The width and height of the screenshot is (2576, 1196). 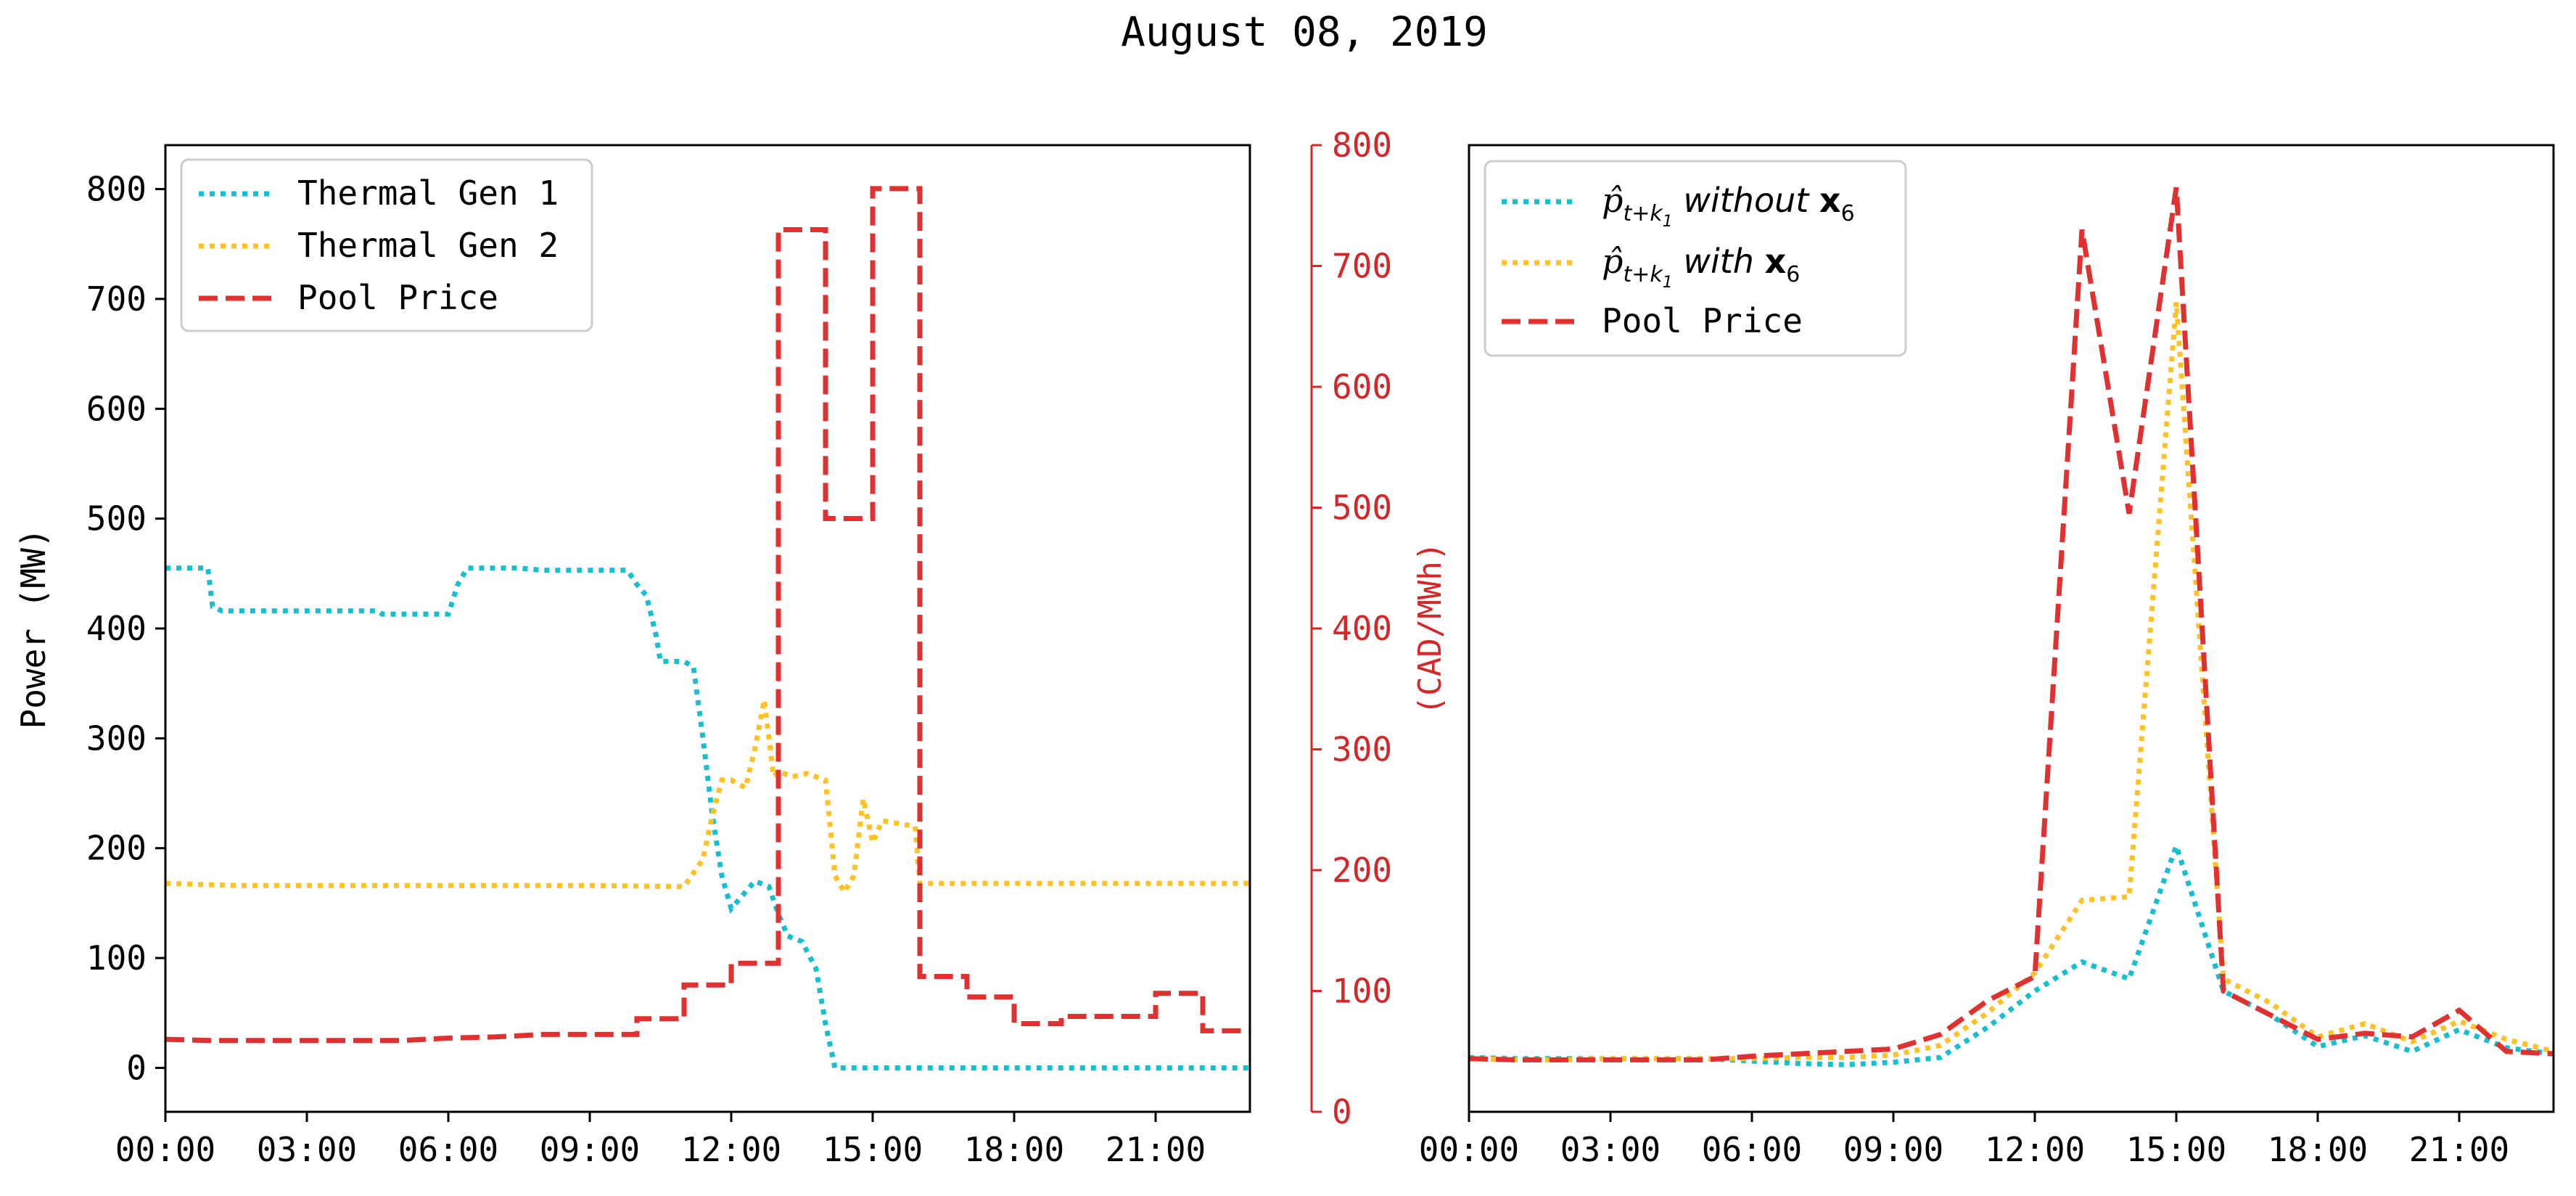 What do you see at coordinates (1362, 749) in the screenshot?
I see `left-right-y-tick-label: 300` at bounding box center [1362, 749].